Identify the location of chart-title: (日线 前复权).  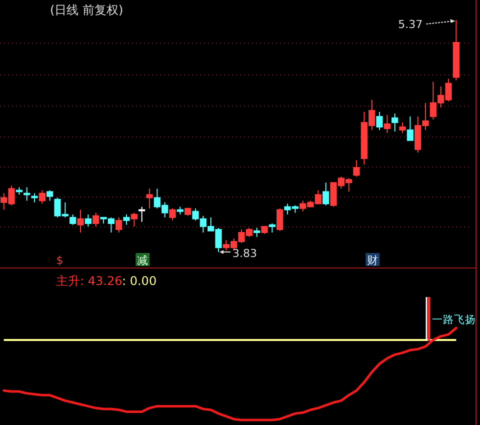
(87, 10).